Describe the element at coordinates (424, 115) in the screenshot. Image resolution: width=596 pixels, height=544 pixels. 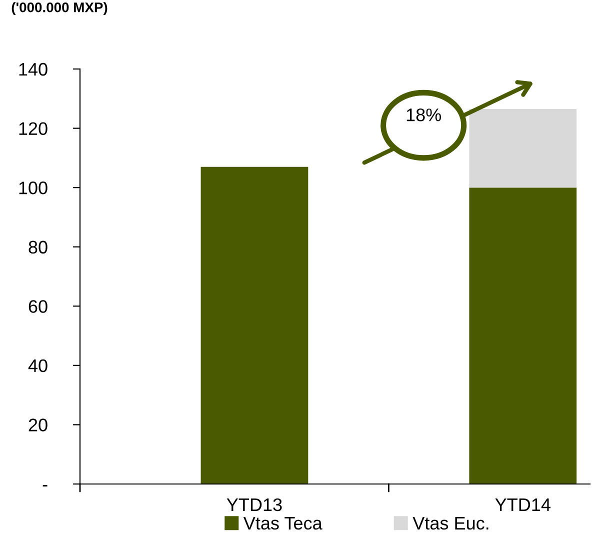
I see `annotation: 18%` at that location.